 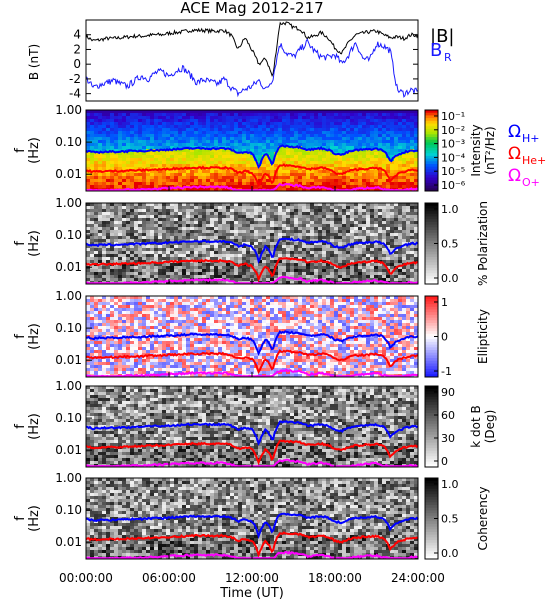 What do you see at coordinates (431, 117) in the screenshot?
I see `colorbar-segment` at bounding box center [431, 117].